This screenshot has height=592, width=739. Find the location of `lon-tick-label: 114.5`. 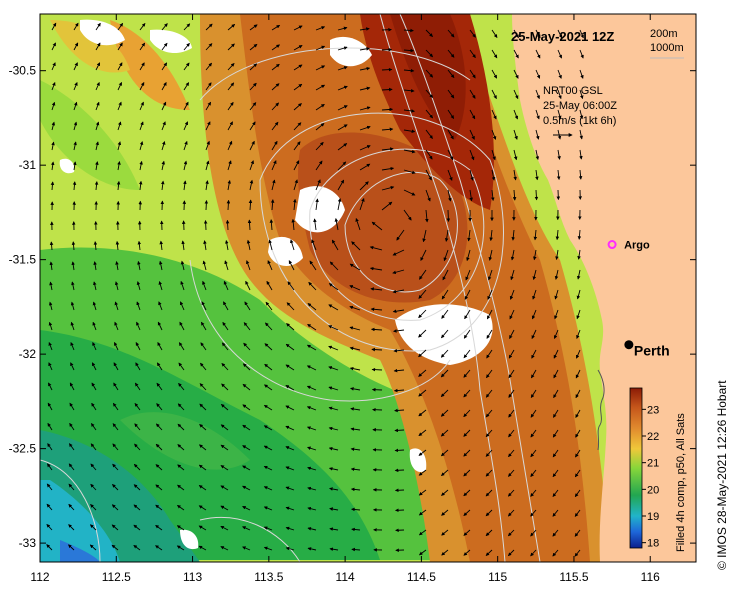

lon-tick-label: 114.5 is located at coordinates (421, 577).